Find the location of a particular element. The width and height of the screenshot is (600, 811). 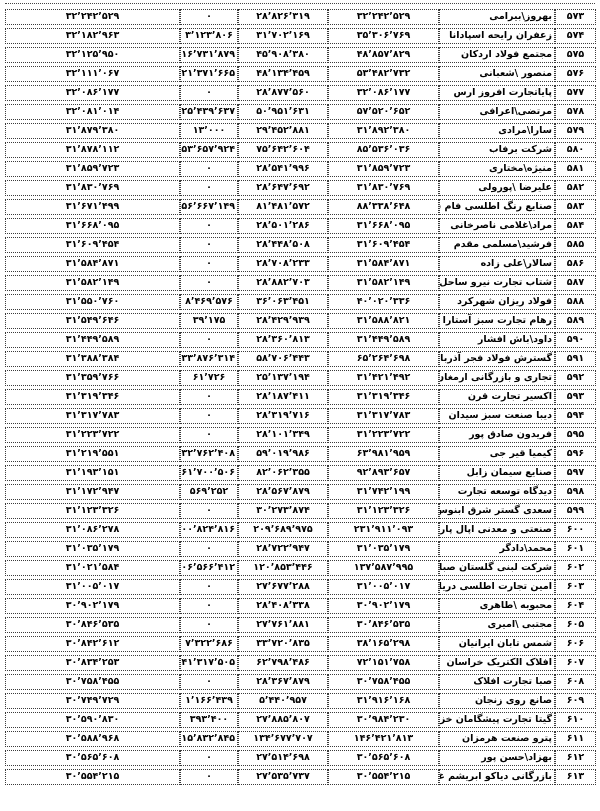

rank-cell: ۵۸۹ is located at coordinates (575, 321).